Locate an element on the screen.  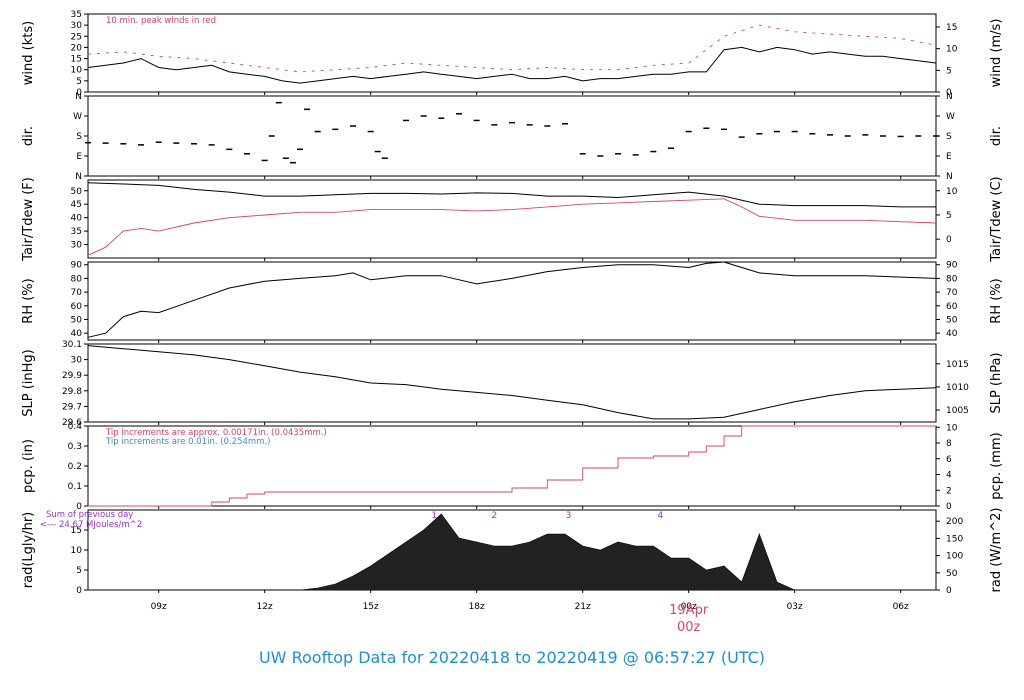
y-axis-label-right: wind (m/s) is located at coordinates (996, 53).